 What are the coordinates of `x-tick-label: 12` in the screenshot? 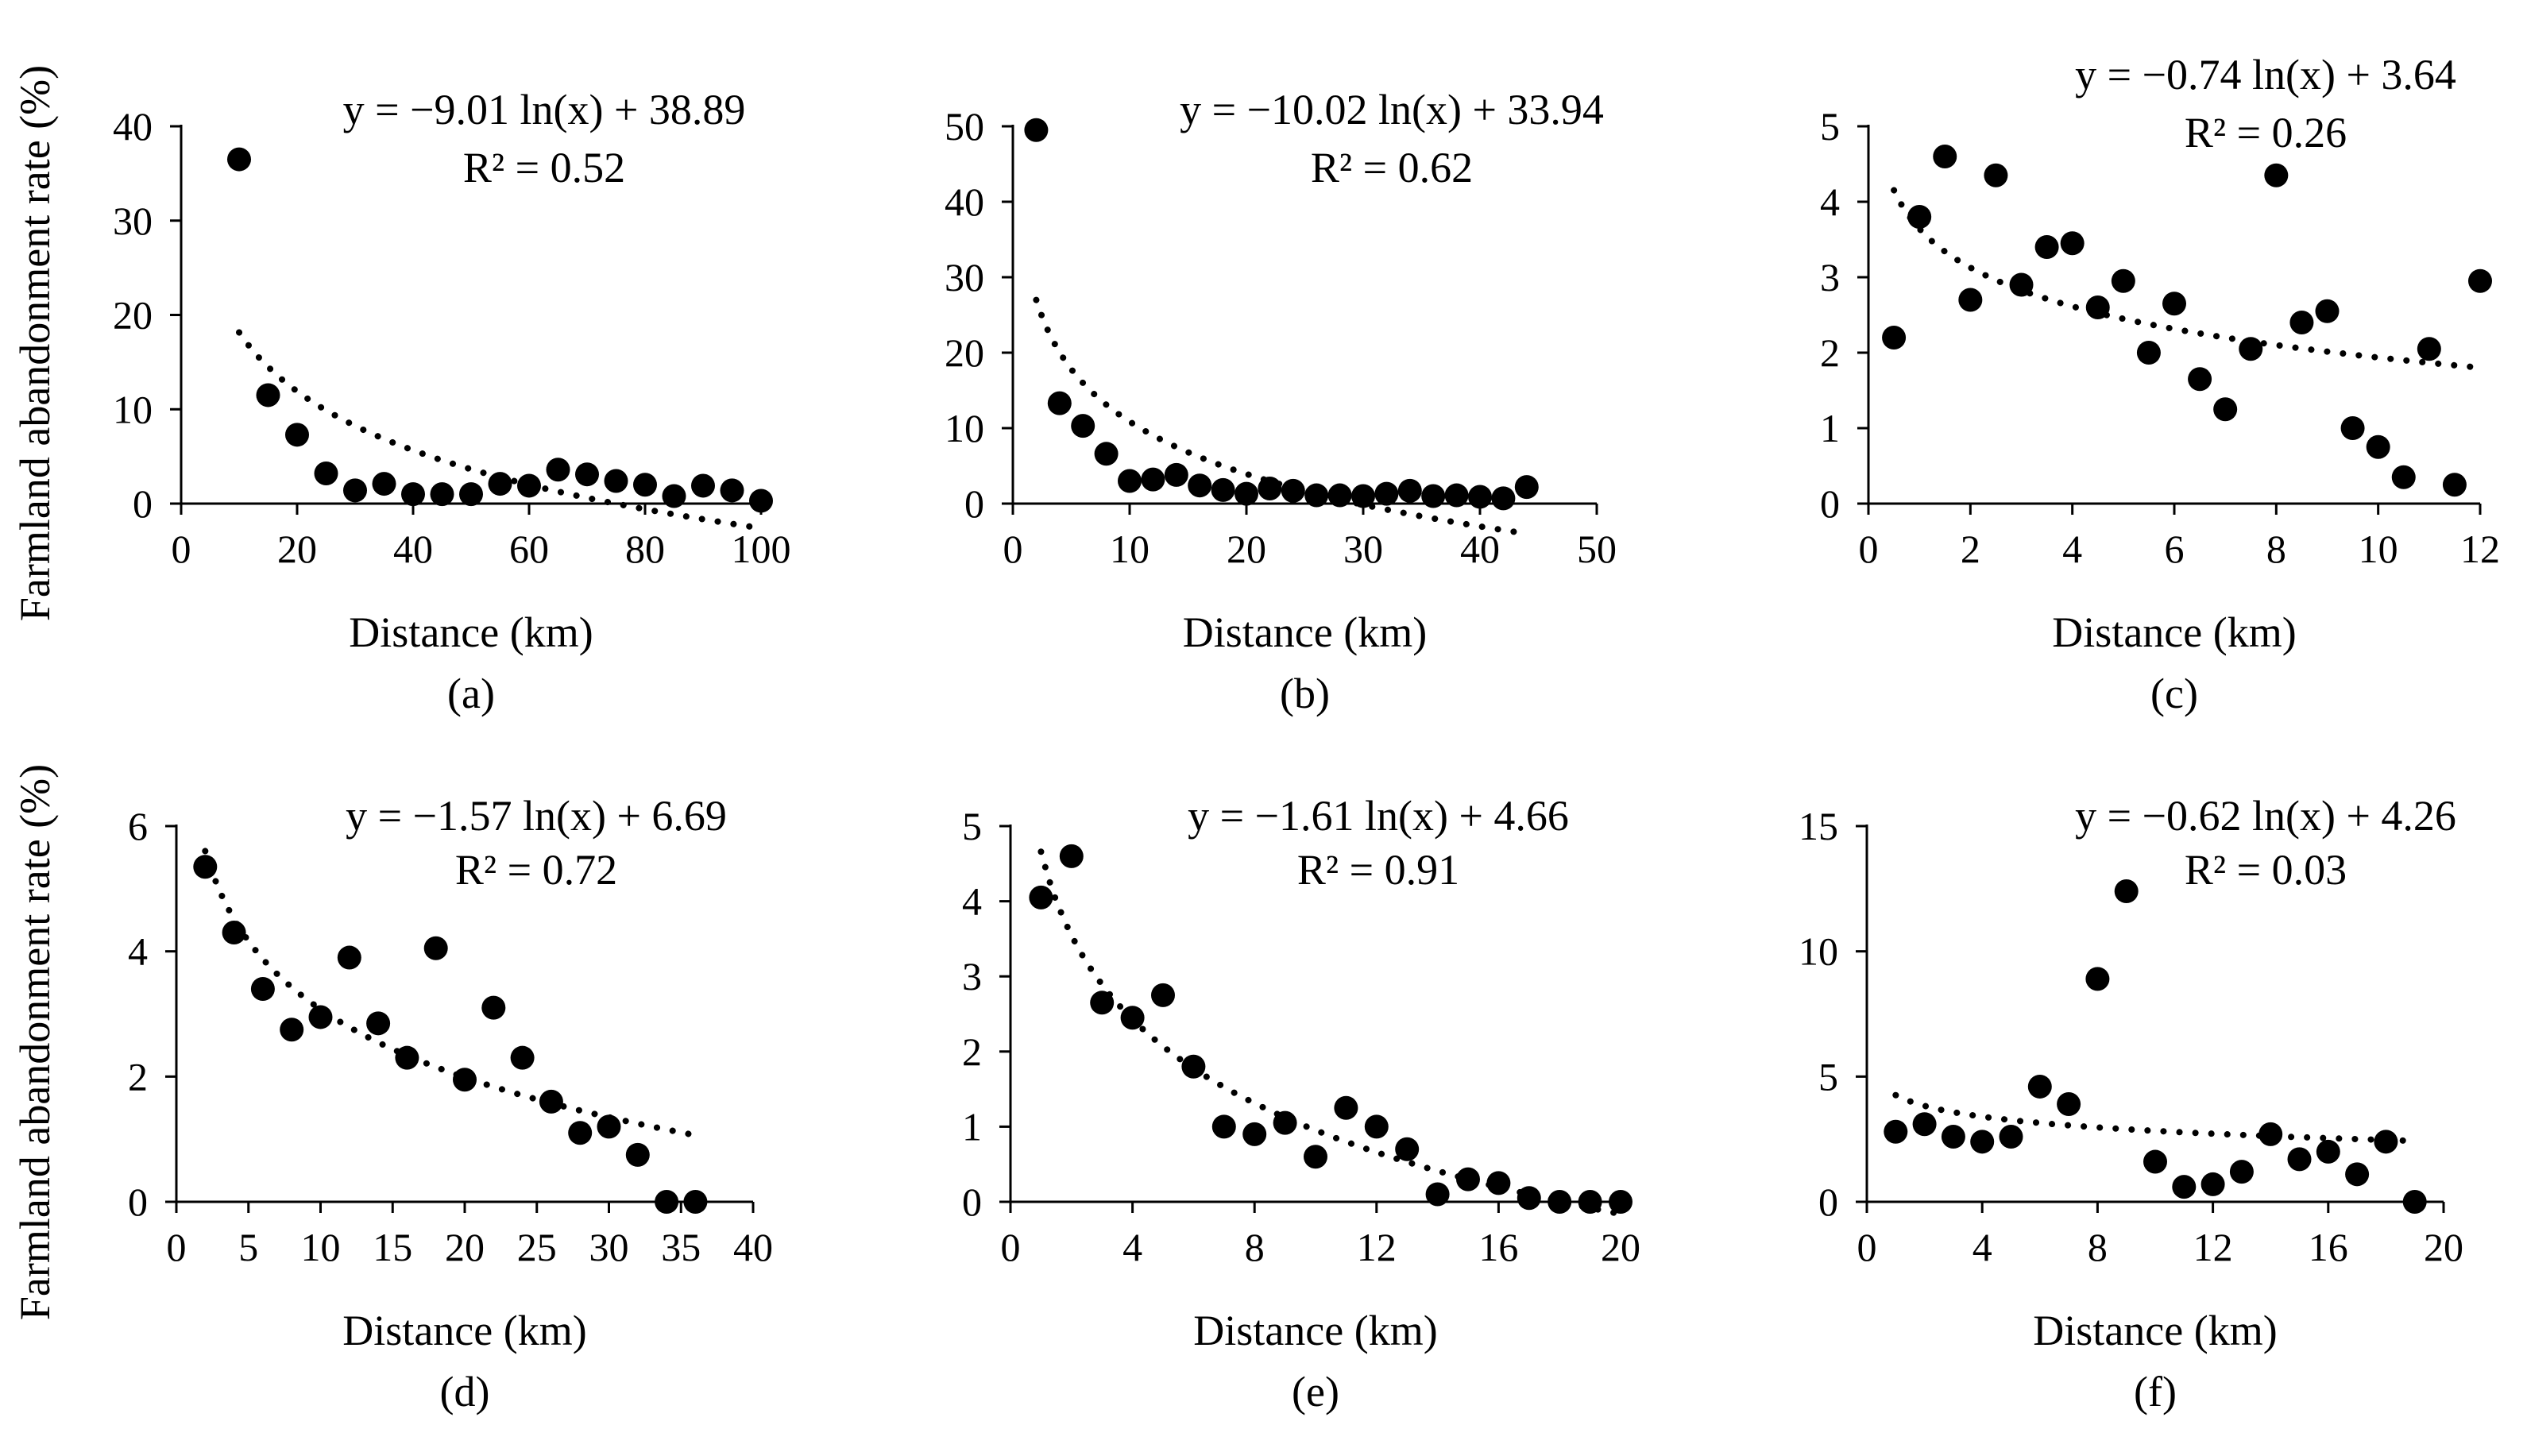 It's located at (2480, 549).